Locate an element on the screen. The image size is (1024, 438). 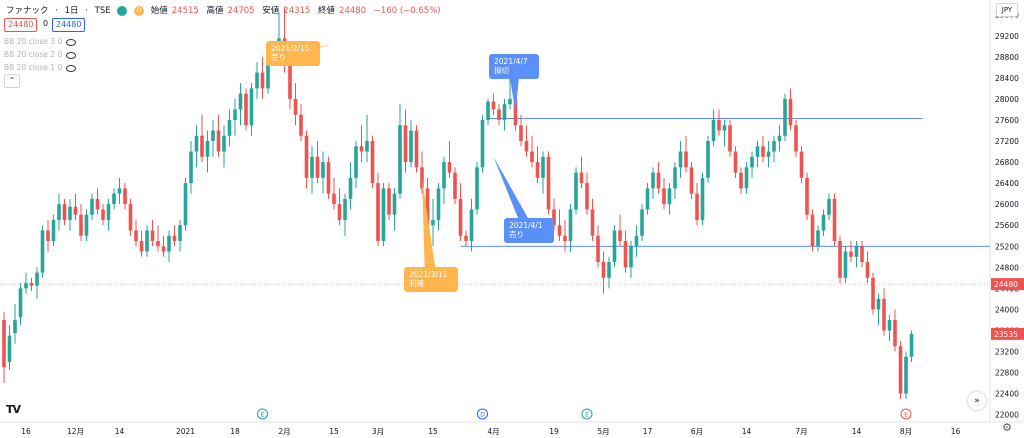
indicator-row: BB 20 close 2 0 is located at coordinates (40, 54).